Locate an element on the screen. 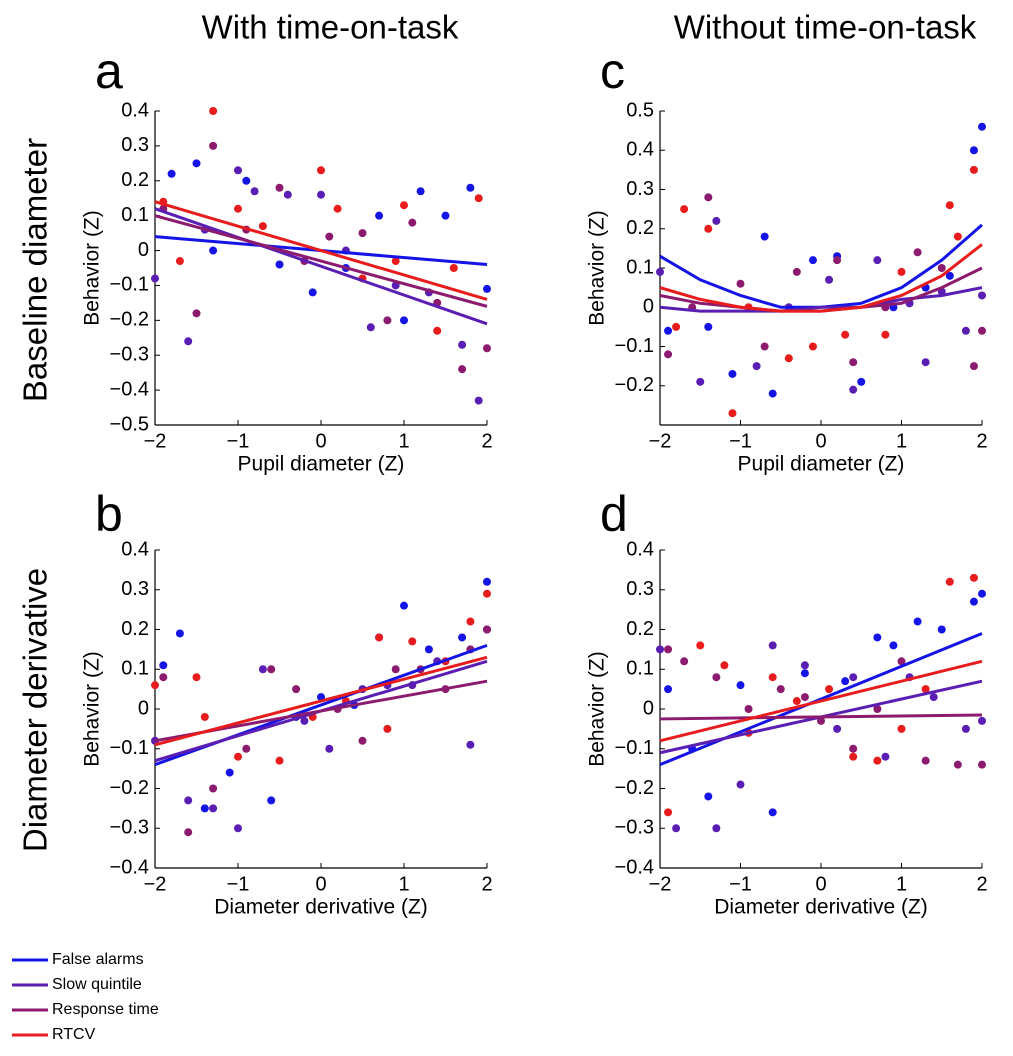 The height and width of the screenshot is (1056, 1013). panel-label: a is located at coordinates (109, 71).